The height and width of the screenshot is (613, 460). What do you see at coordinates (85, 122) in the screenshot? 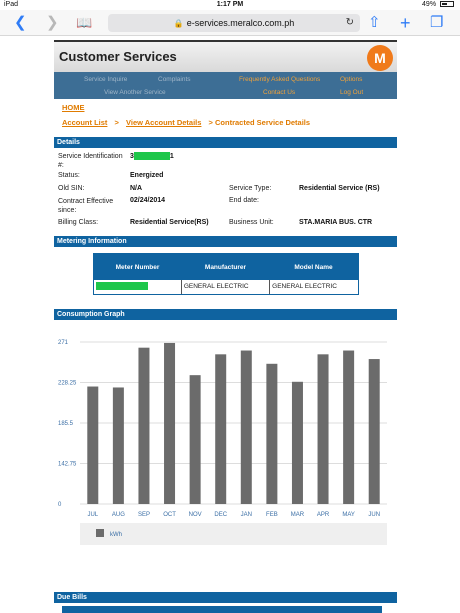
I see `account-list-link: Account List` at bounding box center [85, 122].